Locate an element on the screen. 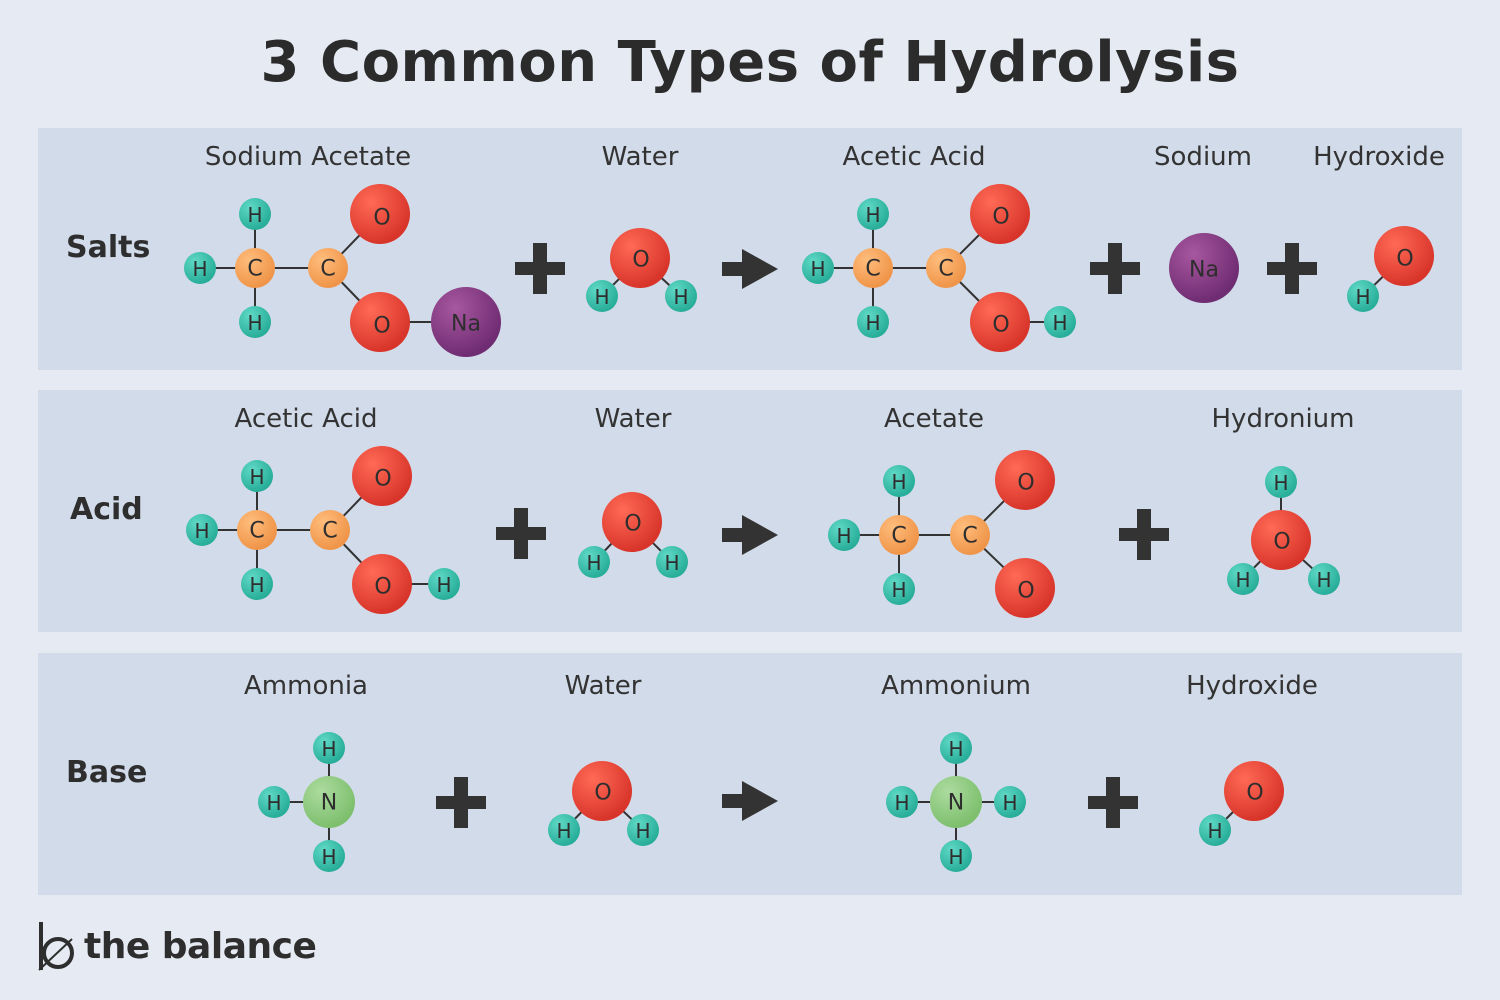 Image resolution: width=1500 pixels, height=1000 pixels. atom-label: Na is located at coordinates (466, 324).